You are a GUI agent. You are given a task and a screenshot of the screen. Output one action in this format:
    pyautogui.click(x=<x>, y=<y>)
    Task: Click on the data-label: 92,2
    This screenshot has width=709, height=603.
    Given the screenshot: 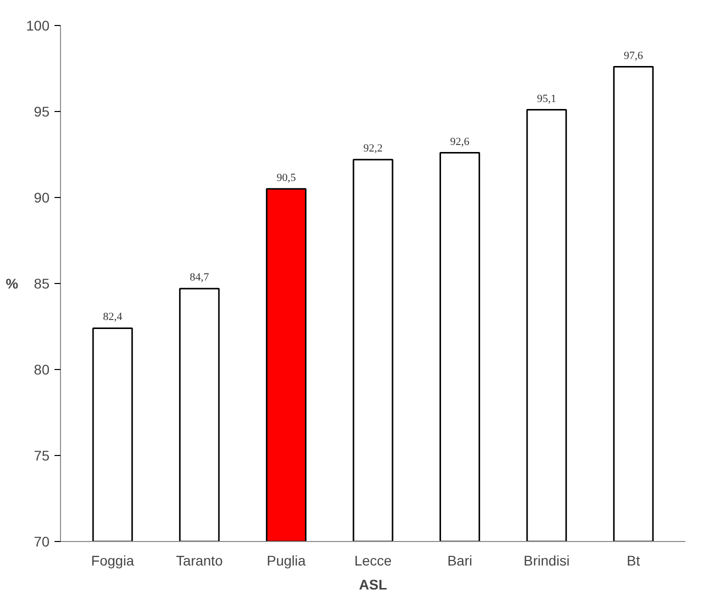 What is the action you would take?
    pyautogui.click(x=373, y=148)
    